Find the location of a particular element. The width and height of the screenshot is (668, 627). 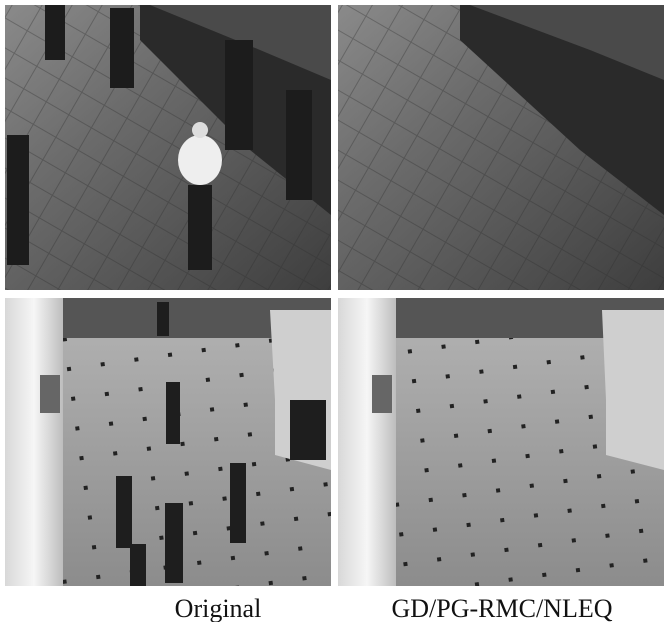

people is located at coordinates (221, 444).